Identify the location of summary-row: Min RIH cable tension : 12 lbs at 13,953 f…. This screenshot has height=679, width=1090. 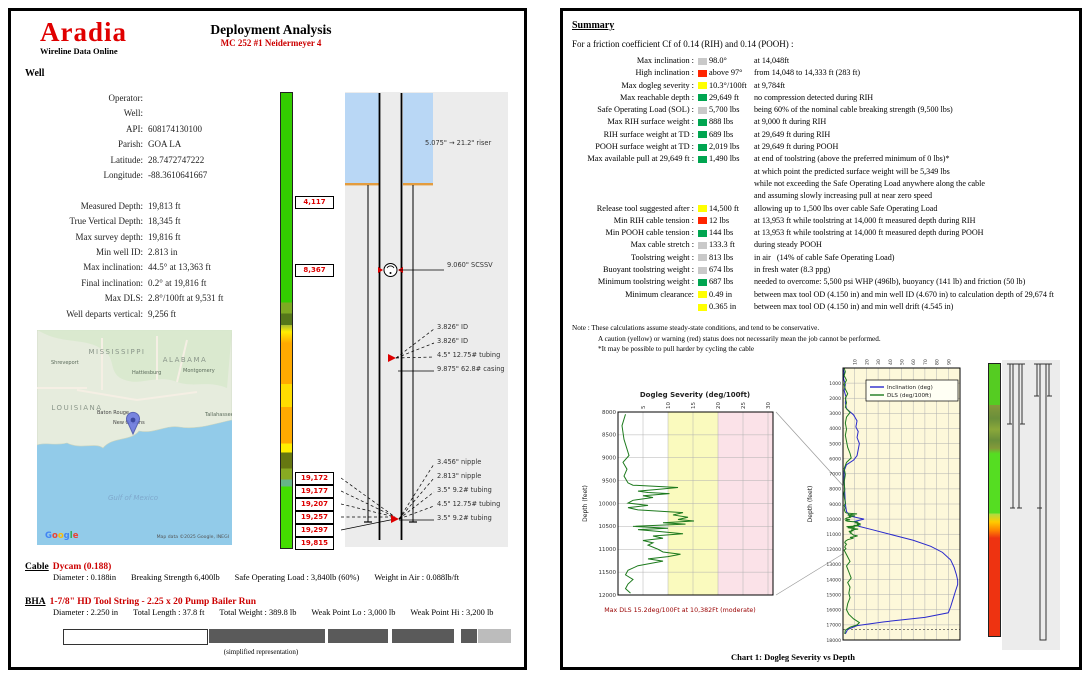
(822, 221).